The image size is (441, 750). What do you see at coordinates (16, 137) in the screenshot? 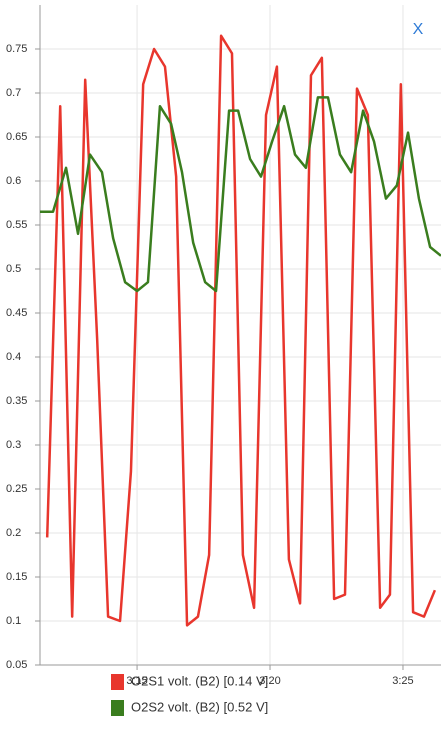
I see `y-tick-label: 0.65` at bounding box center [16, 137].